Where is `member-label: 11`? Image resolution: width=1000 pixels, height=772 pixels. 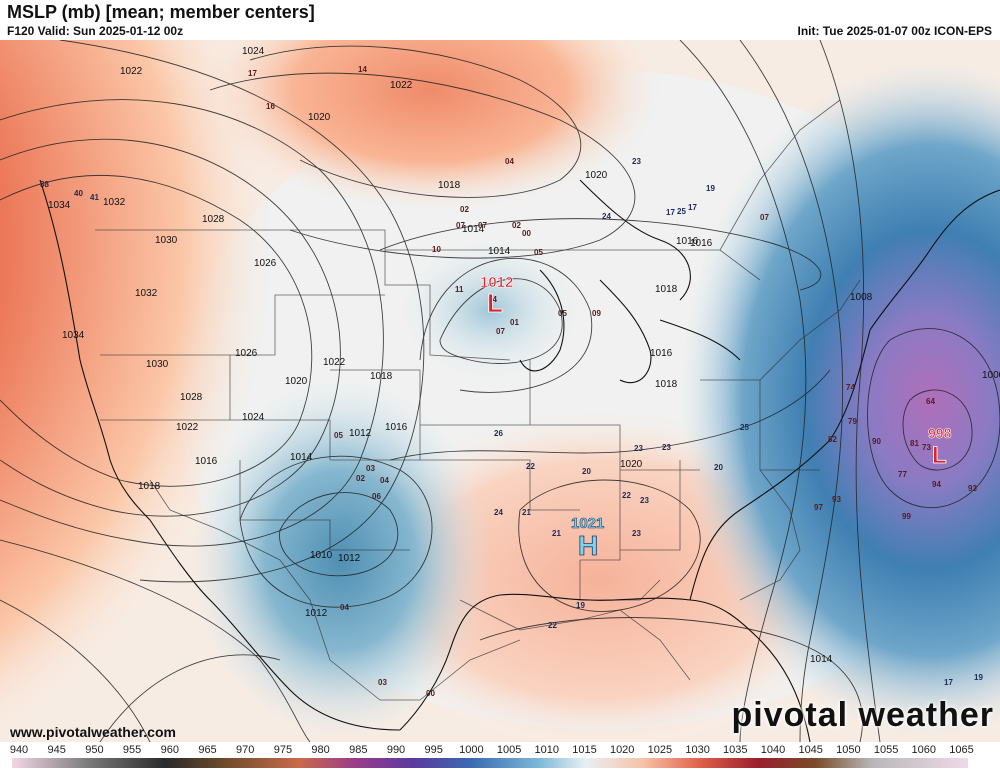
member-label: 11 is located at coordinates (459, 289).